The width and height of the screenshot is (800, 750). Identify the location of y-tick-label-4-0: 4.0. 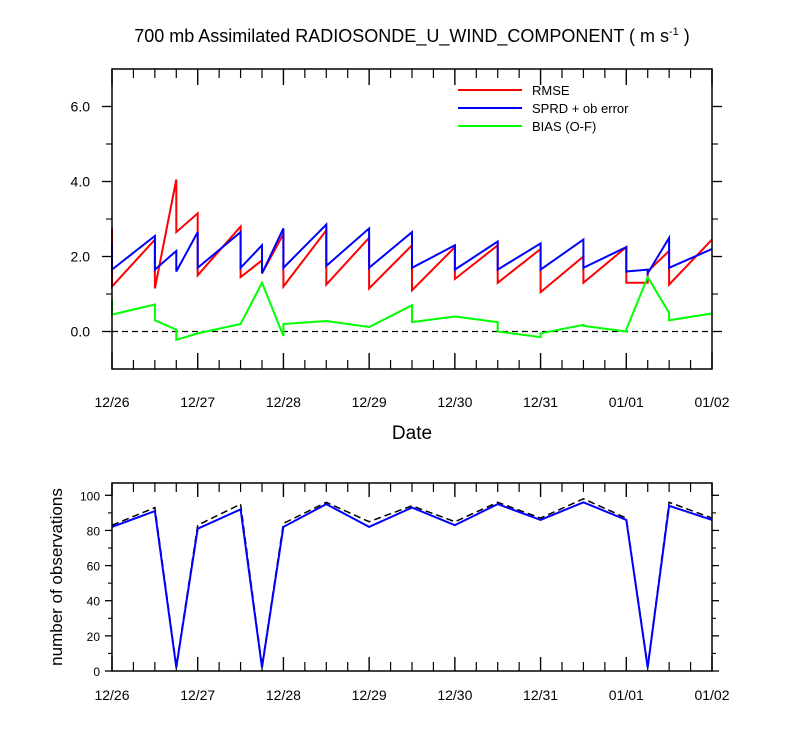
(81, 182).